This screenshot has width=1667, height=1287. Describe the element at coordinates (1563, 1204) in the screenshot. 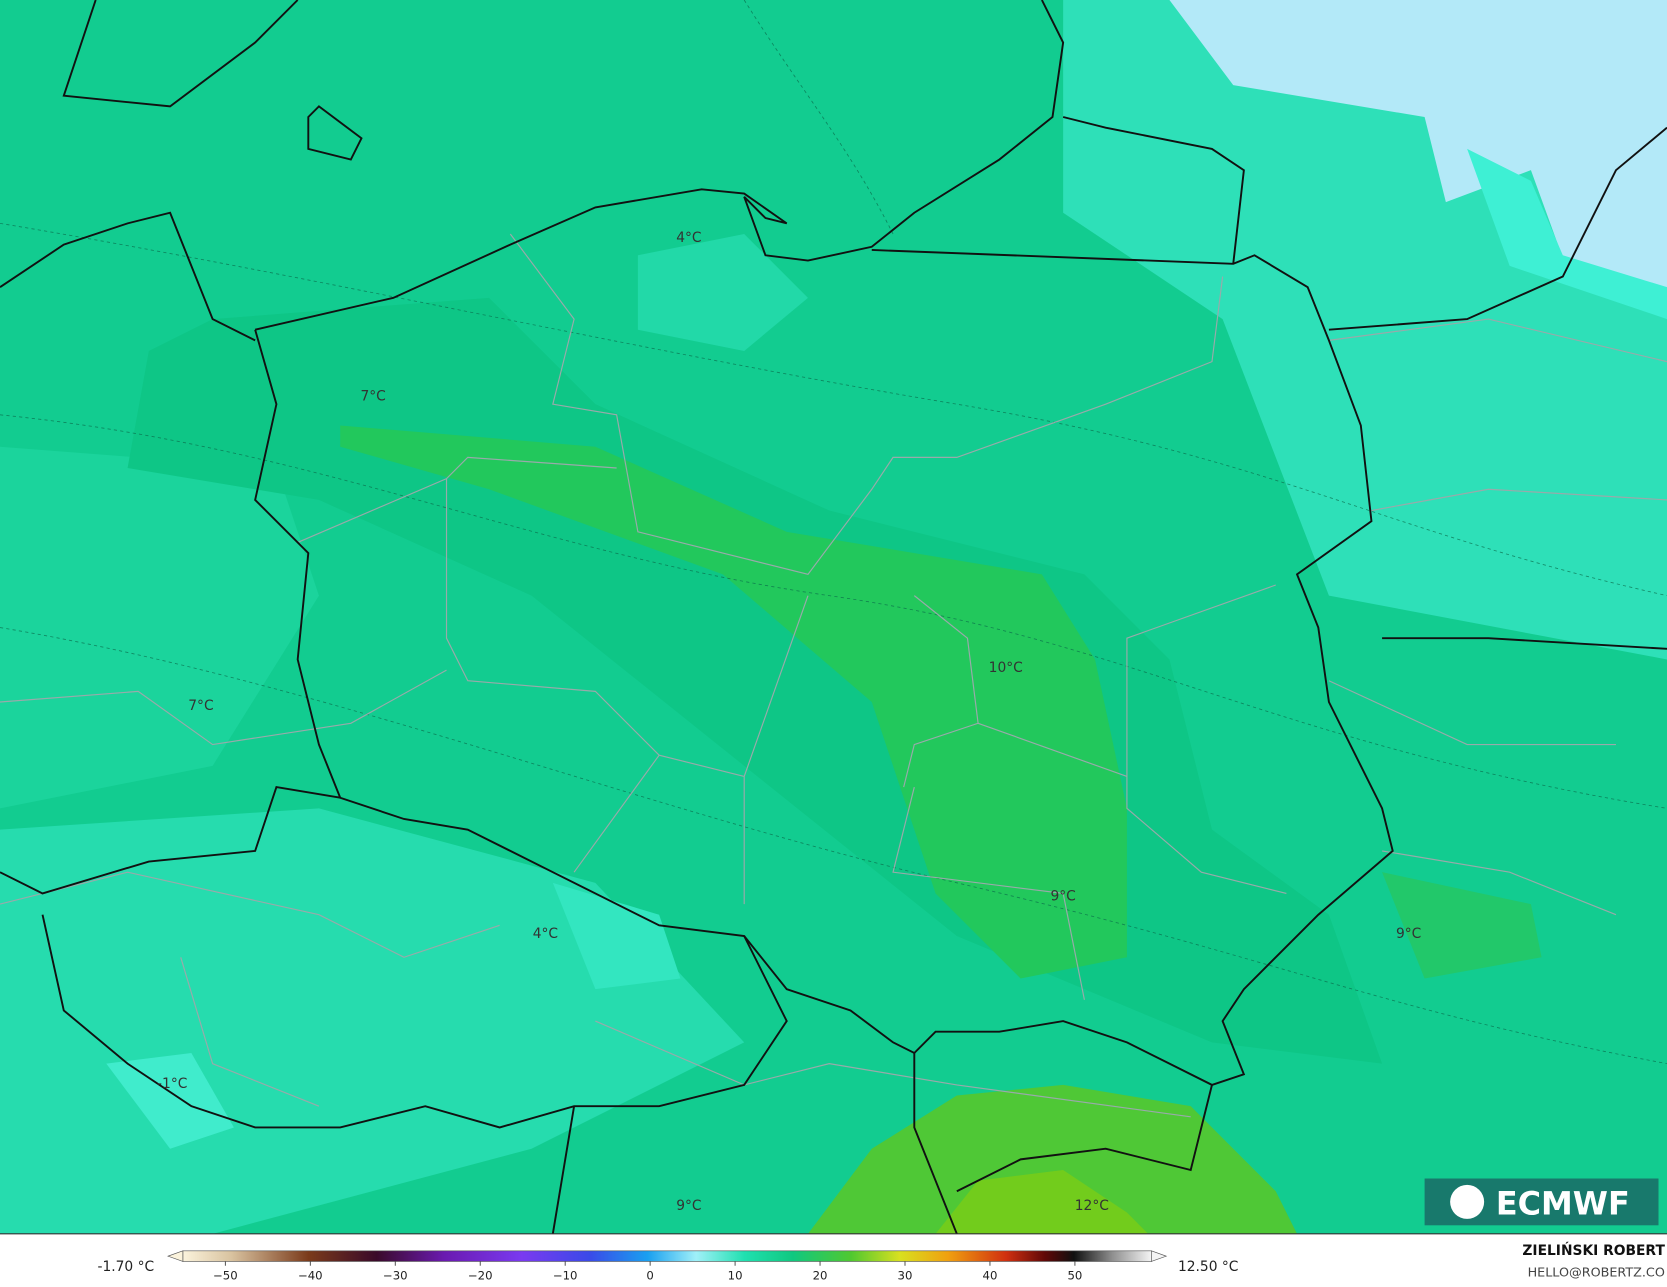

I see `logo-text: ECMWF` at that location.